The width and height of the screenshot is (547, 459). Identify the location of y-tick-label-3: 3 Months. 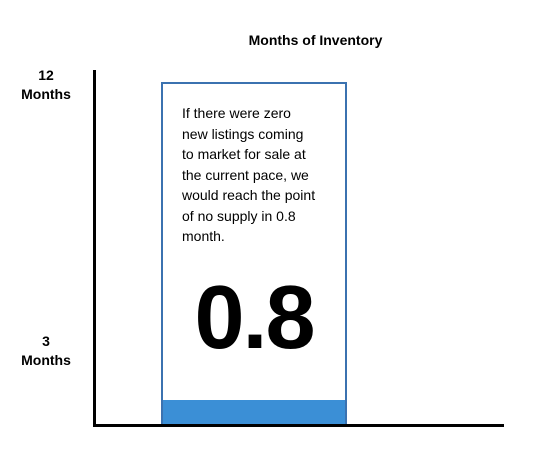
(46, 351).